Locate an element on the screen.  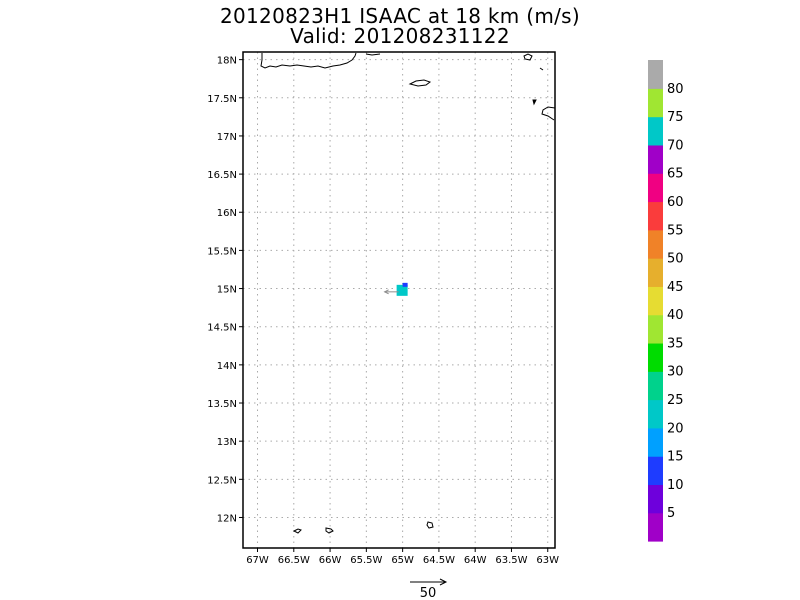
colorbar-label: 65 is located at coordinates (675, 174).